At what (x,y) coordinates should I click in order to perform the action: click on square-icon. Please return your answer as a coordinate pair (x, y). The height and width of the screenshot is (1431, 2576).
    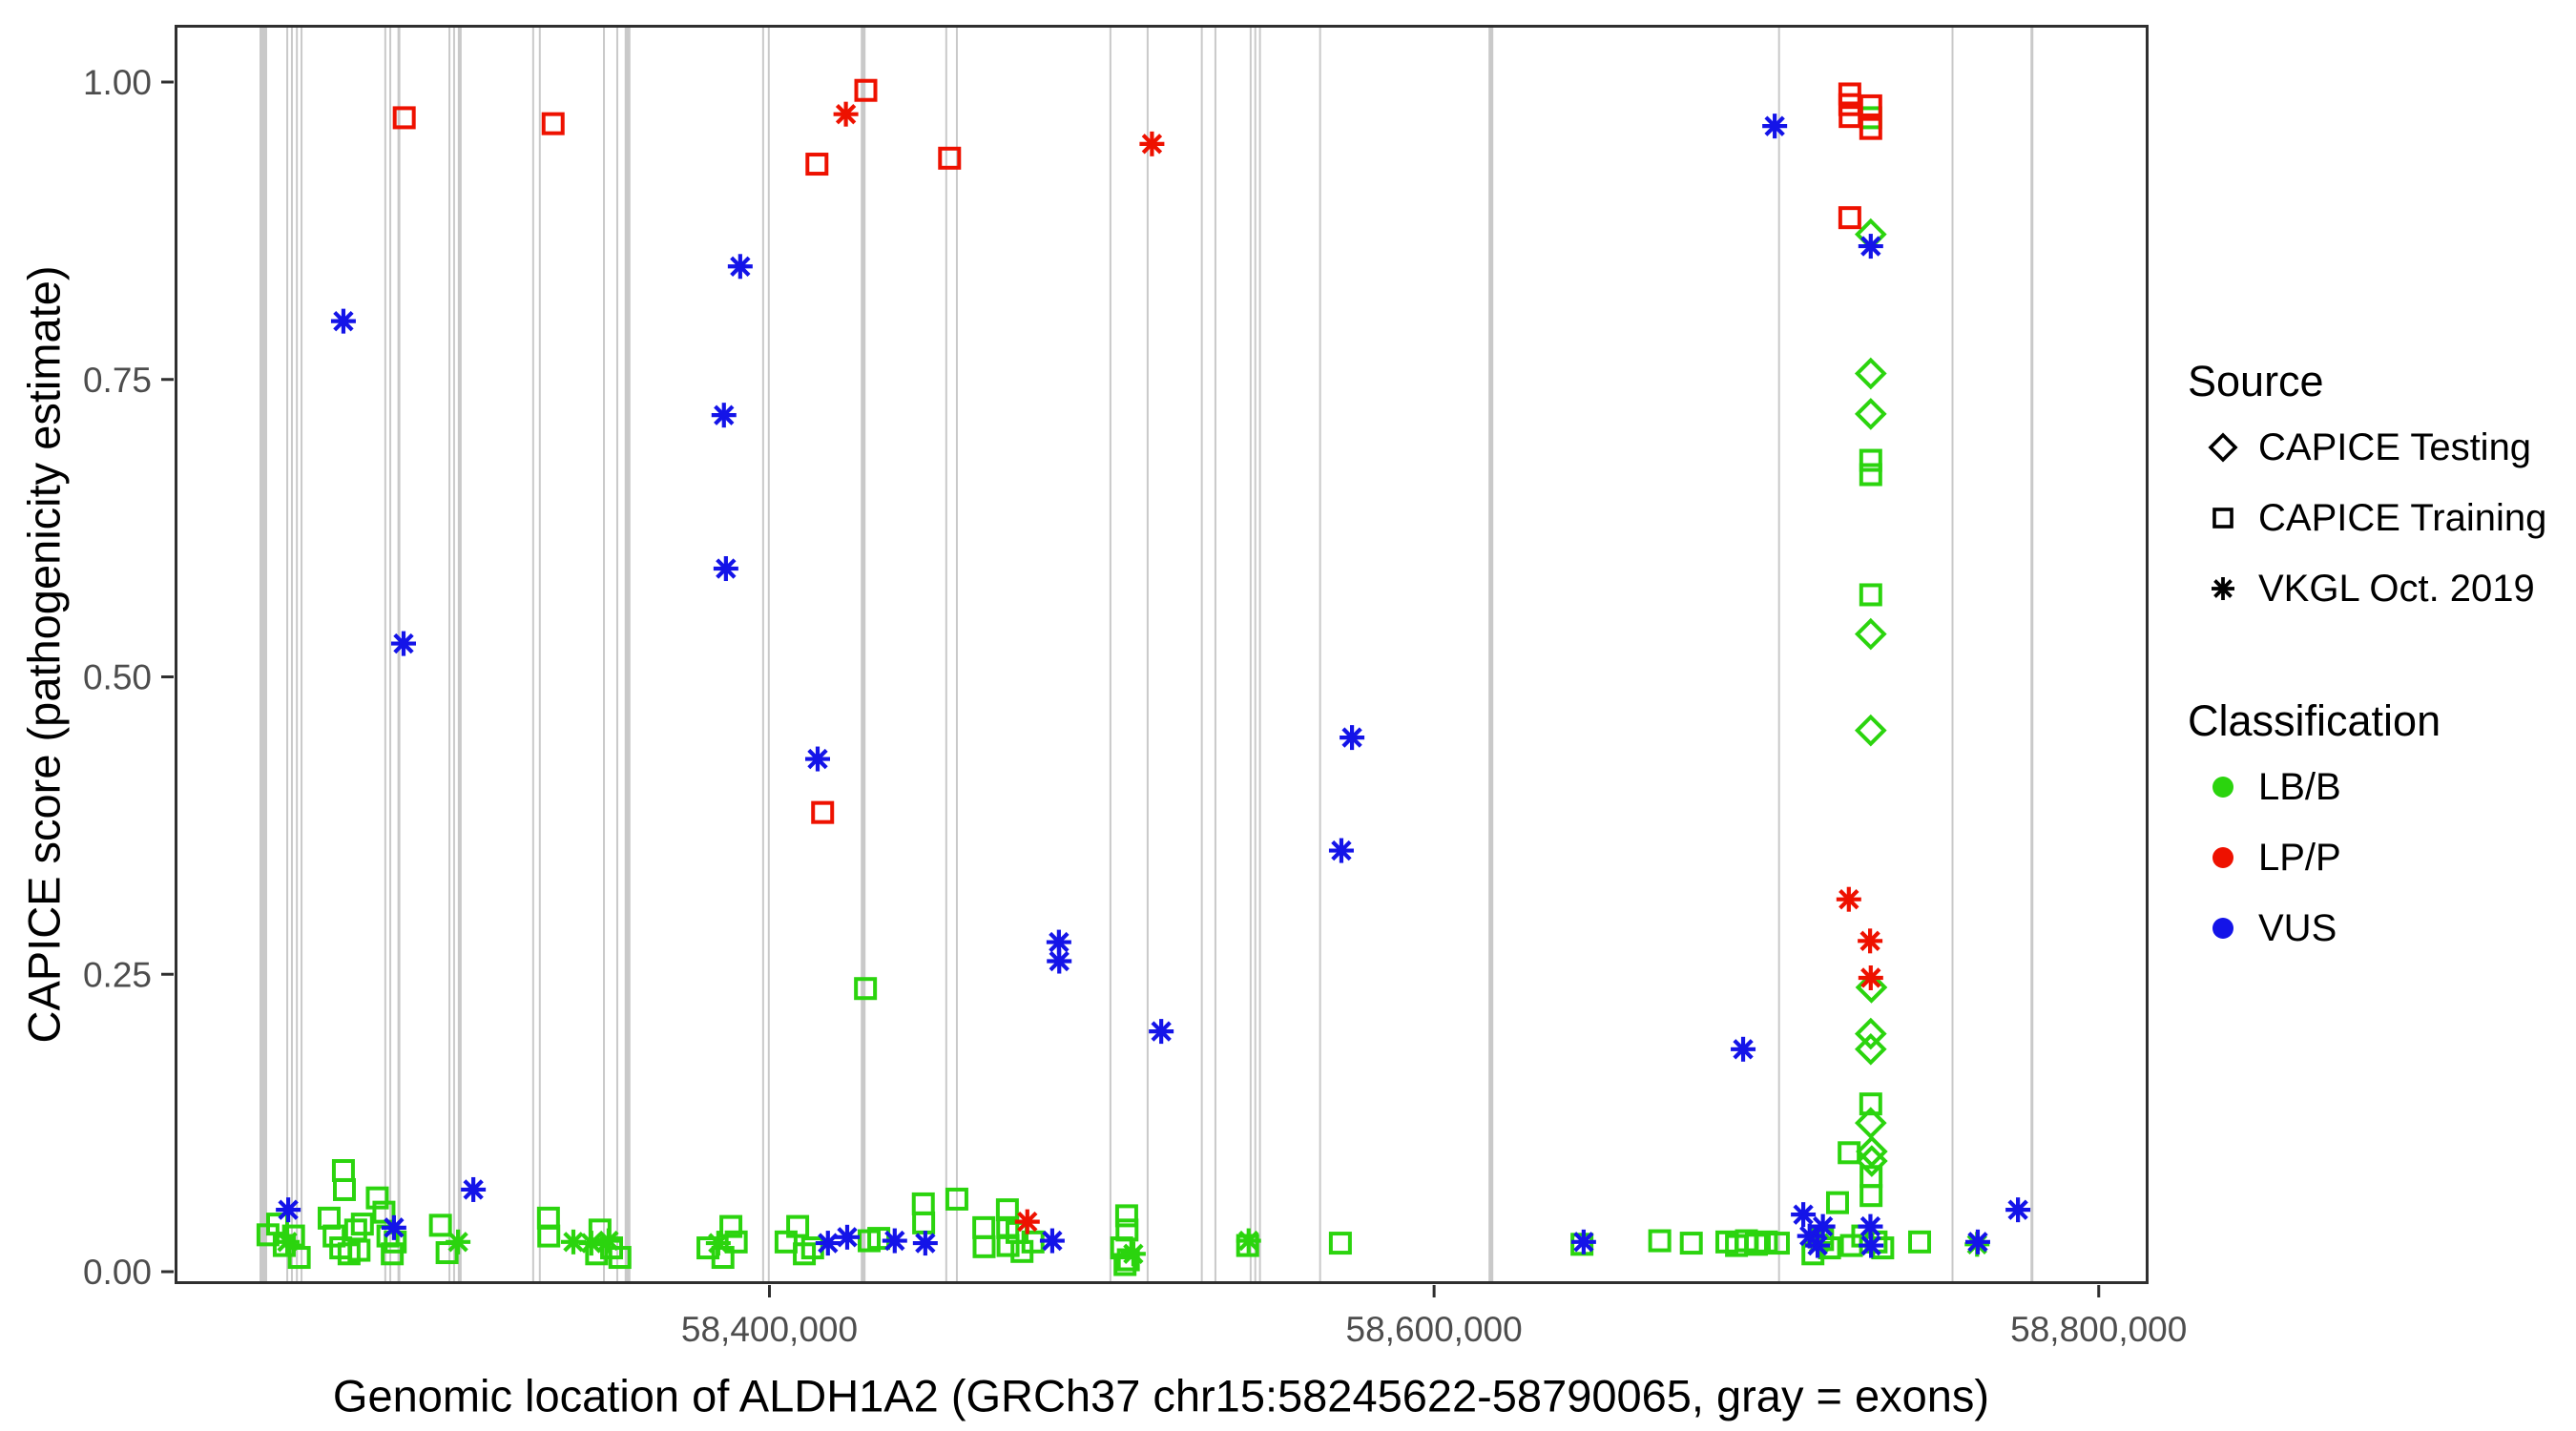
    Looking at the image, I should click on (2222, 518).